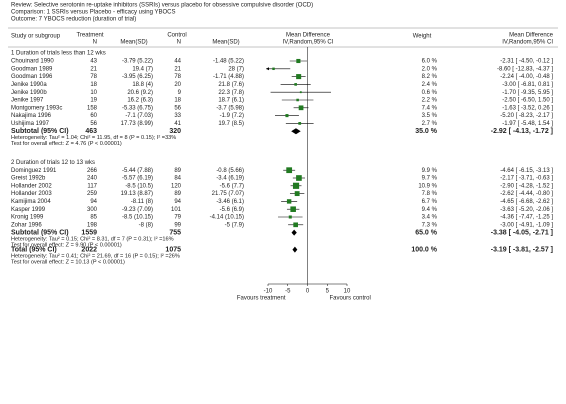 The width and height of the screenshot is (566, 404). I want to click on study-name: Goodman 1989, so click(32, 69).